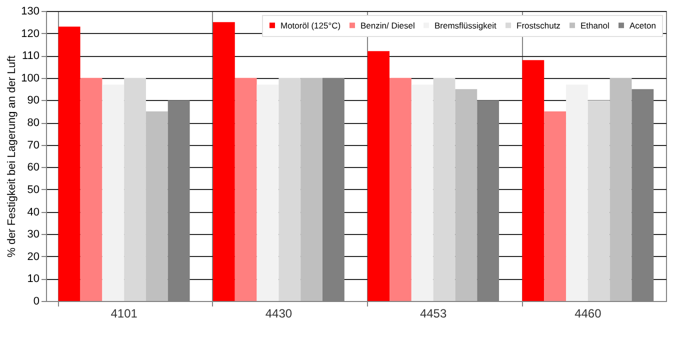 The height and width of the screenshot is (350, 700). I want to click on x-tick-label: 4101, so click(124, 313).